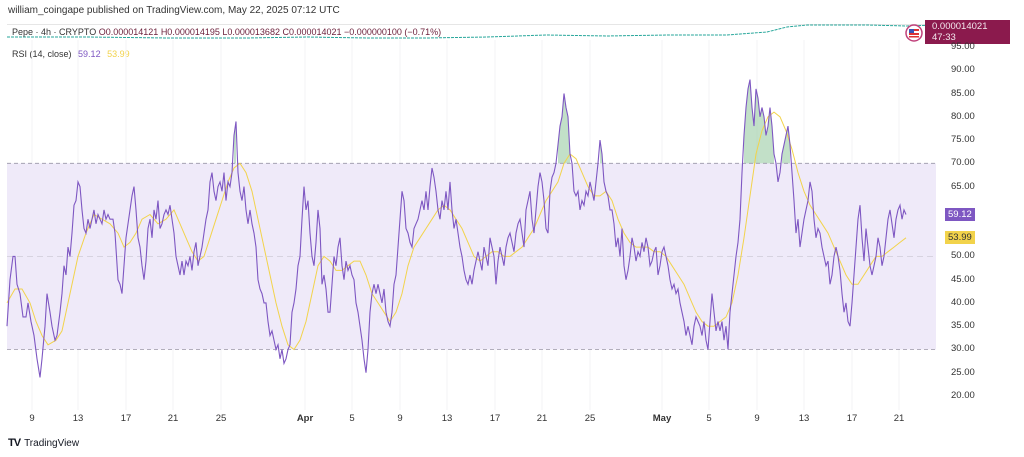  What do you see at coordinates (944, 37) in the screenshot?
I see `bar-countdown: 47:33` at bounding box center [944, 37].